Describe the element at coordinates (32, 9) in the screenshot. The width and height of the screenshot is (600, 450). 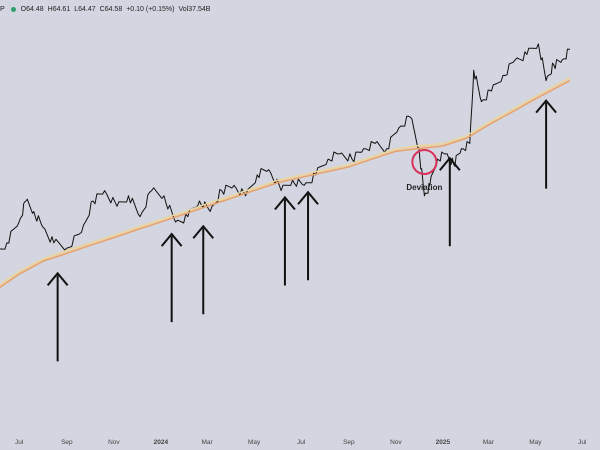
I see `open-value: O64.48` at that location.